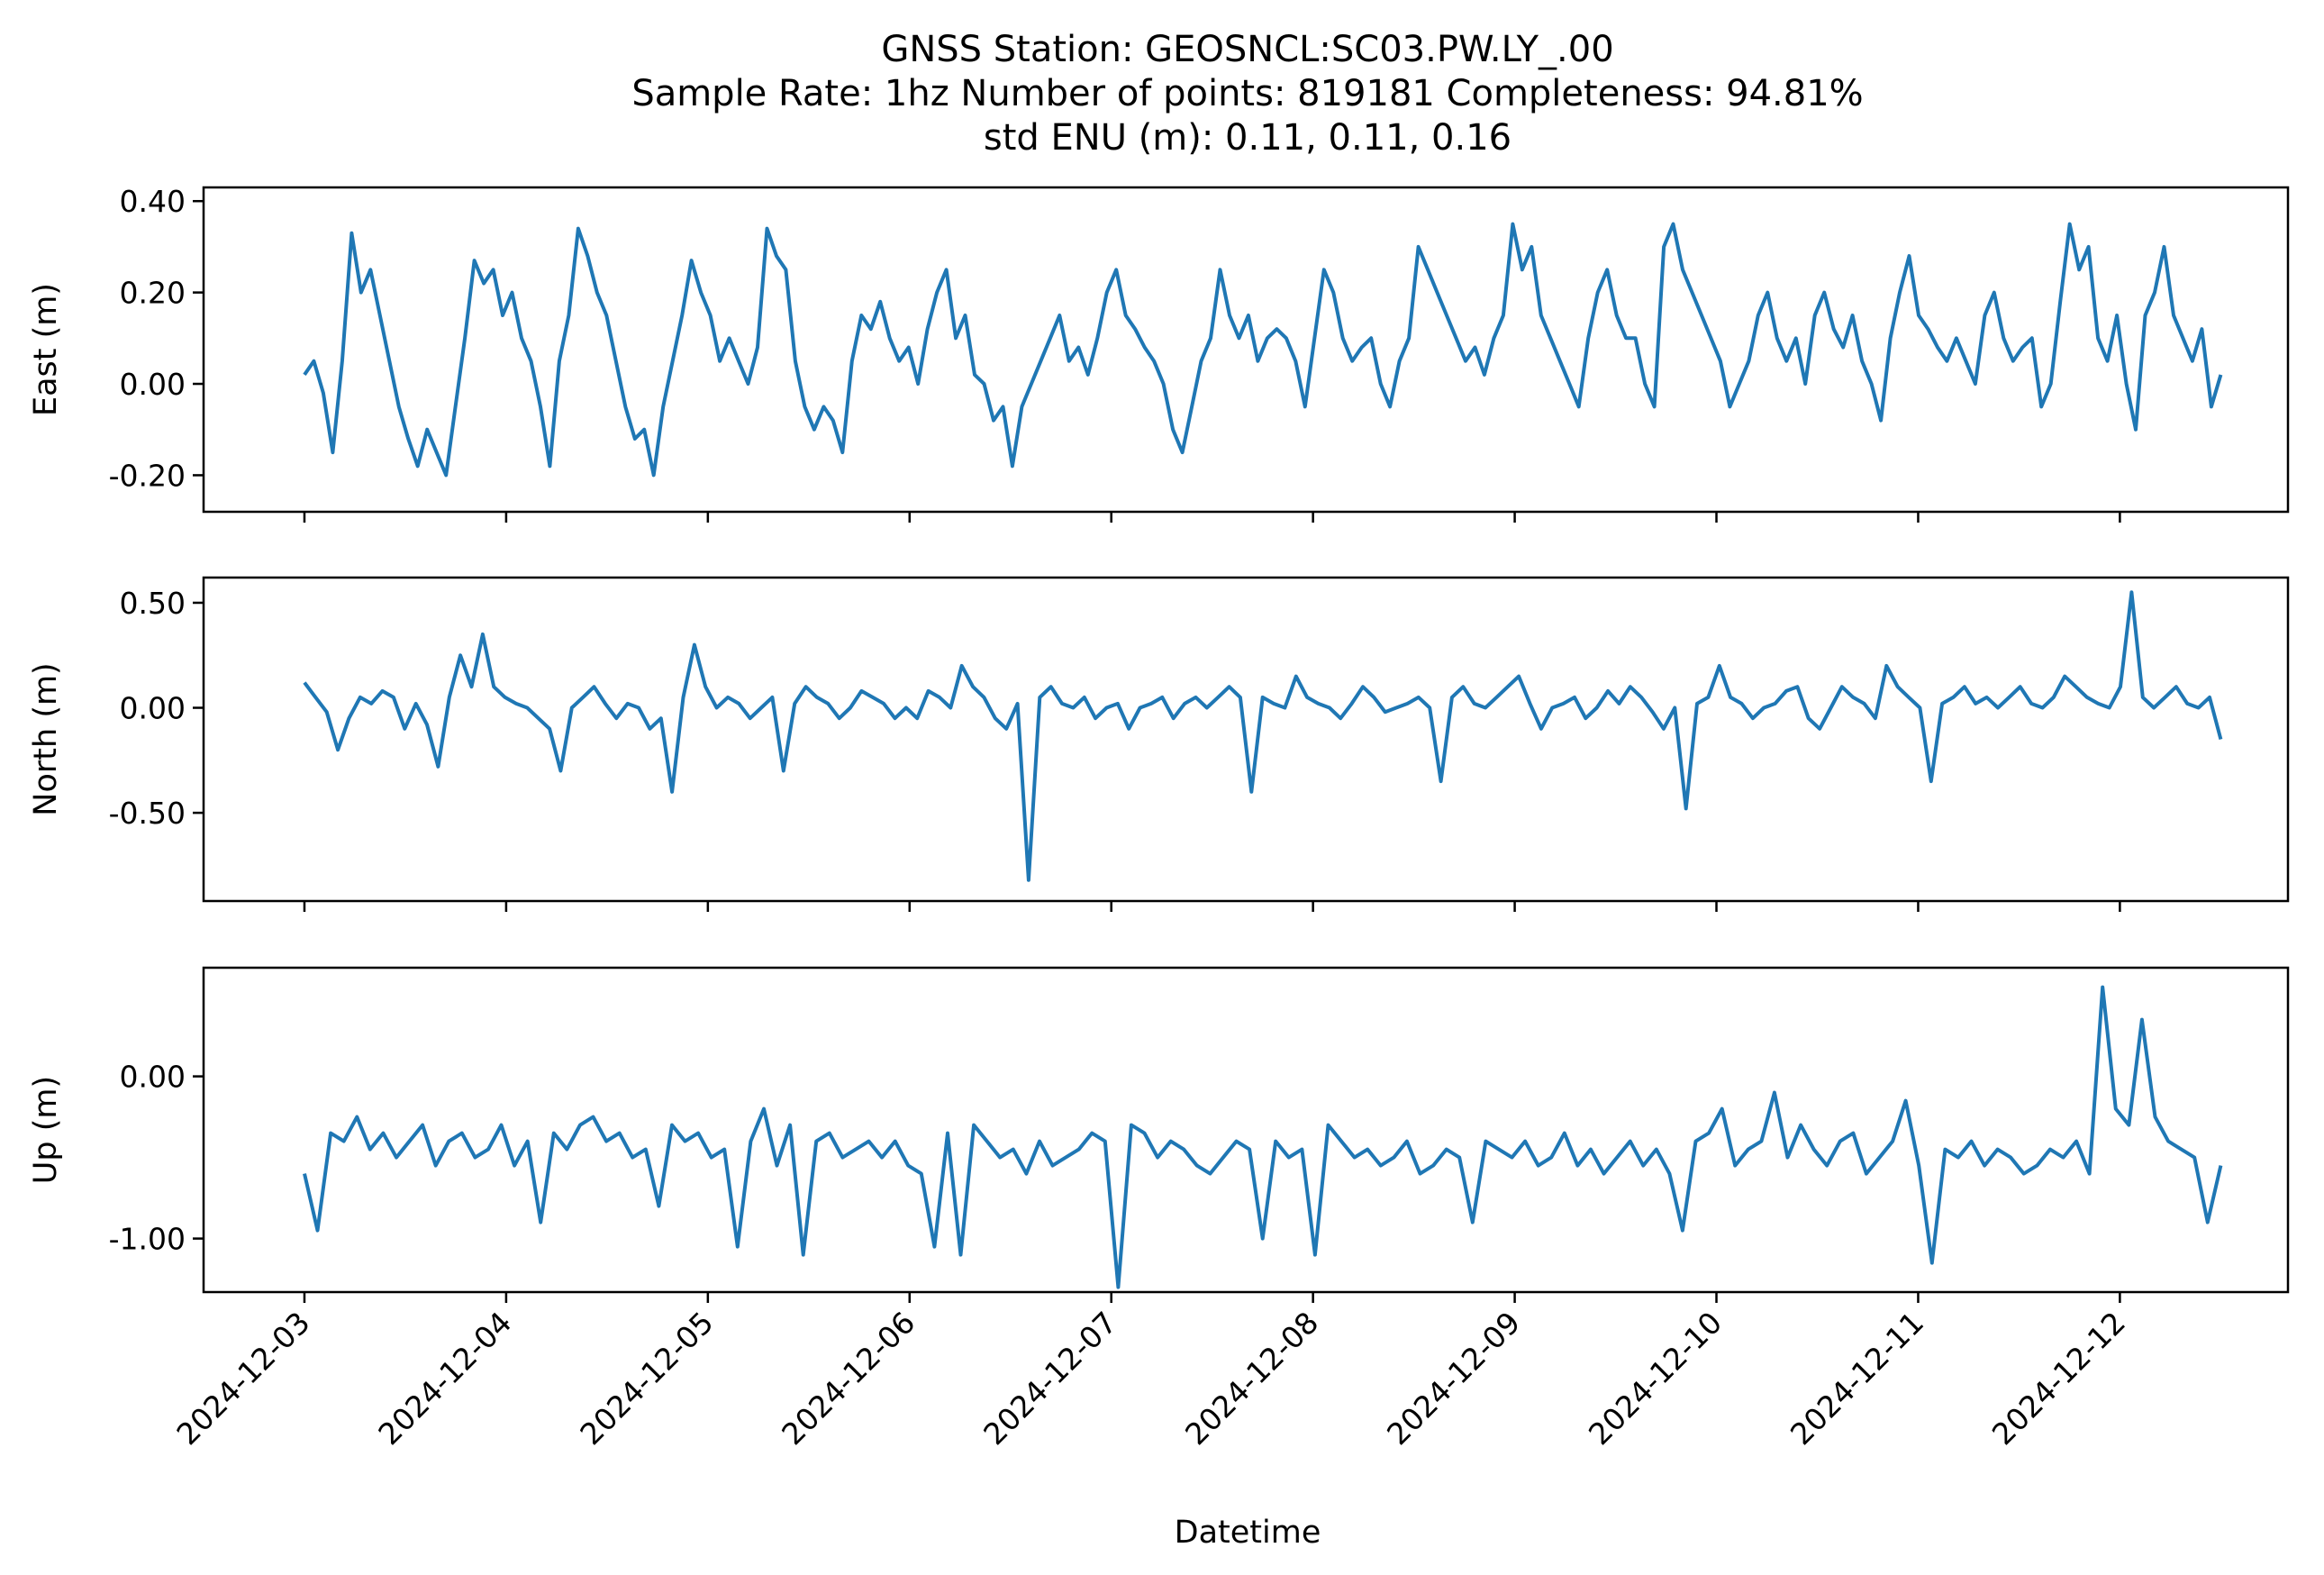  I want to click on x-tick-label: 2024-12-11, so click(1857, 1378).